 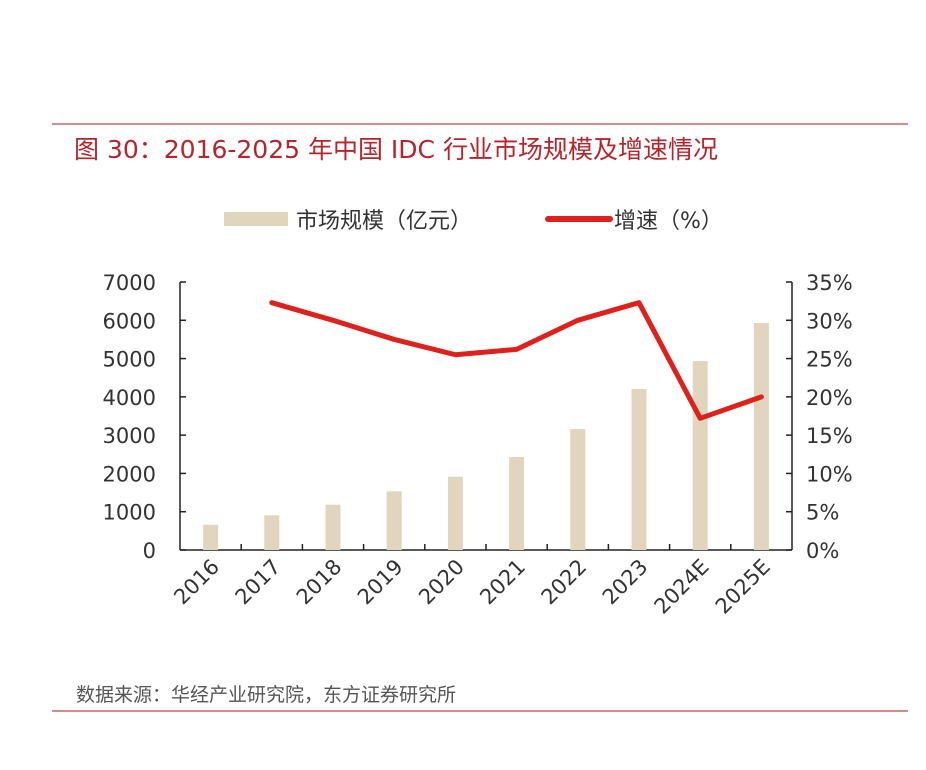 What do you see at coordinates (480, 124) in the screenshot?
I see `top-rule` at bounding box center [480, 124].